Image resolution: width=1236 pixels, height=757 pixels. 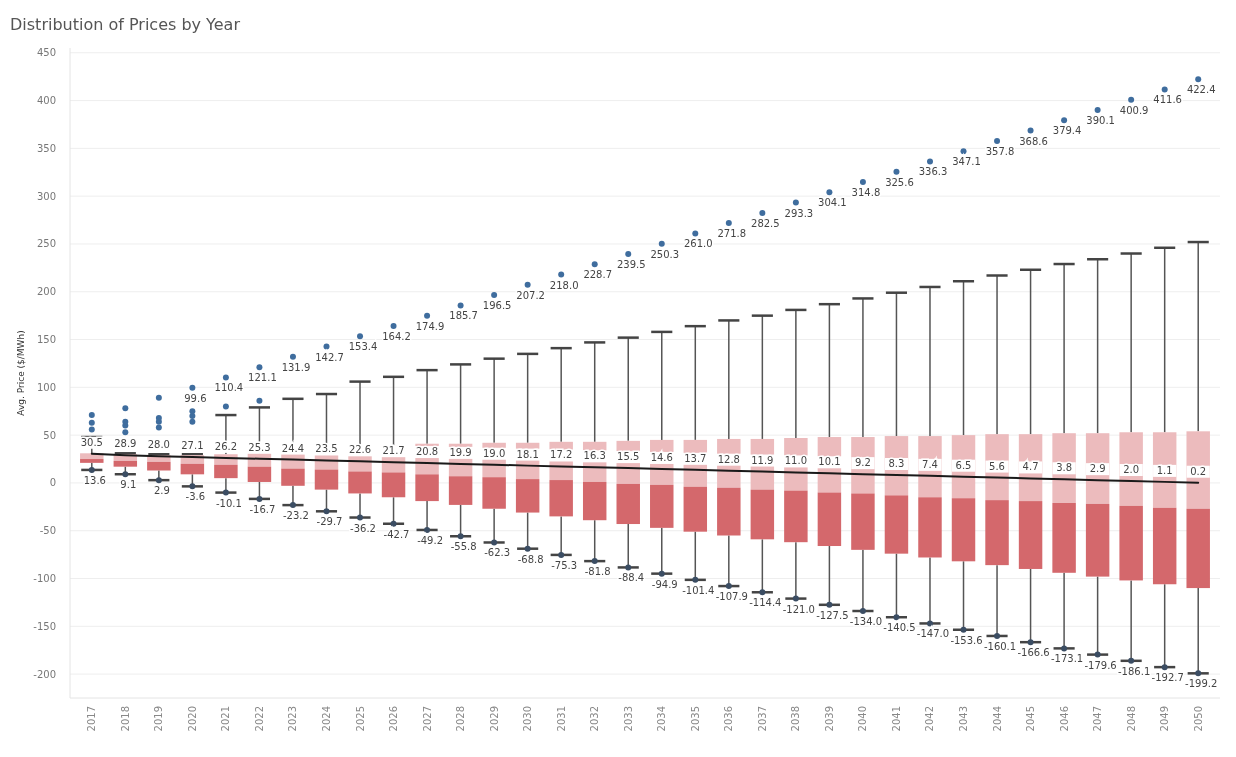 What do you see at coordinates (662, 719) in the screenshot?
I see `x-tick-label: 2034` at bounding box center [662, 719].